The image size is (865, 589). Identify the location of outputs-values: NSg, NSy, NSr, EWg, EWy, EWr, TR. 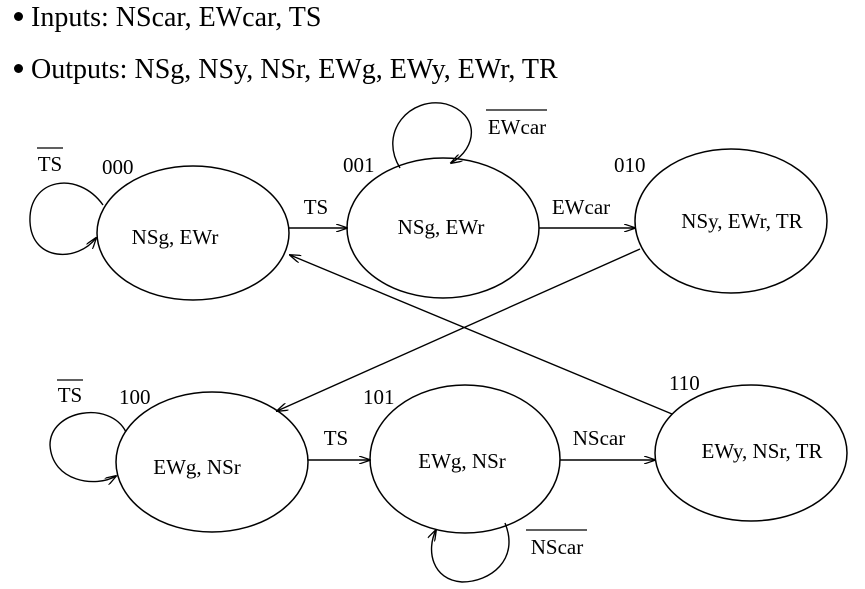
(346, 69).